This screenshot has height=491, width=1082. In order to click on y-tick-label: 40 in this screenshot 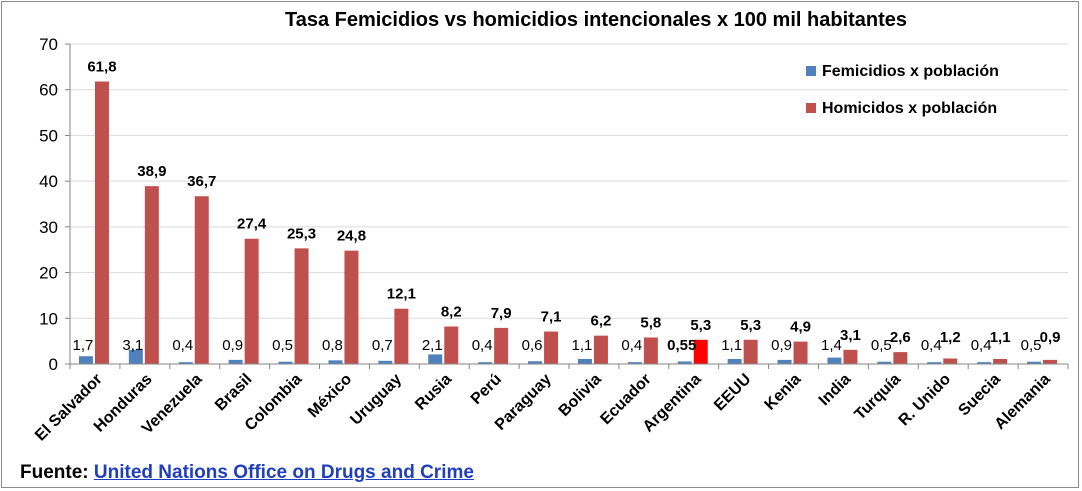, I will do `click(48, 181)`.